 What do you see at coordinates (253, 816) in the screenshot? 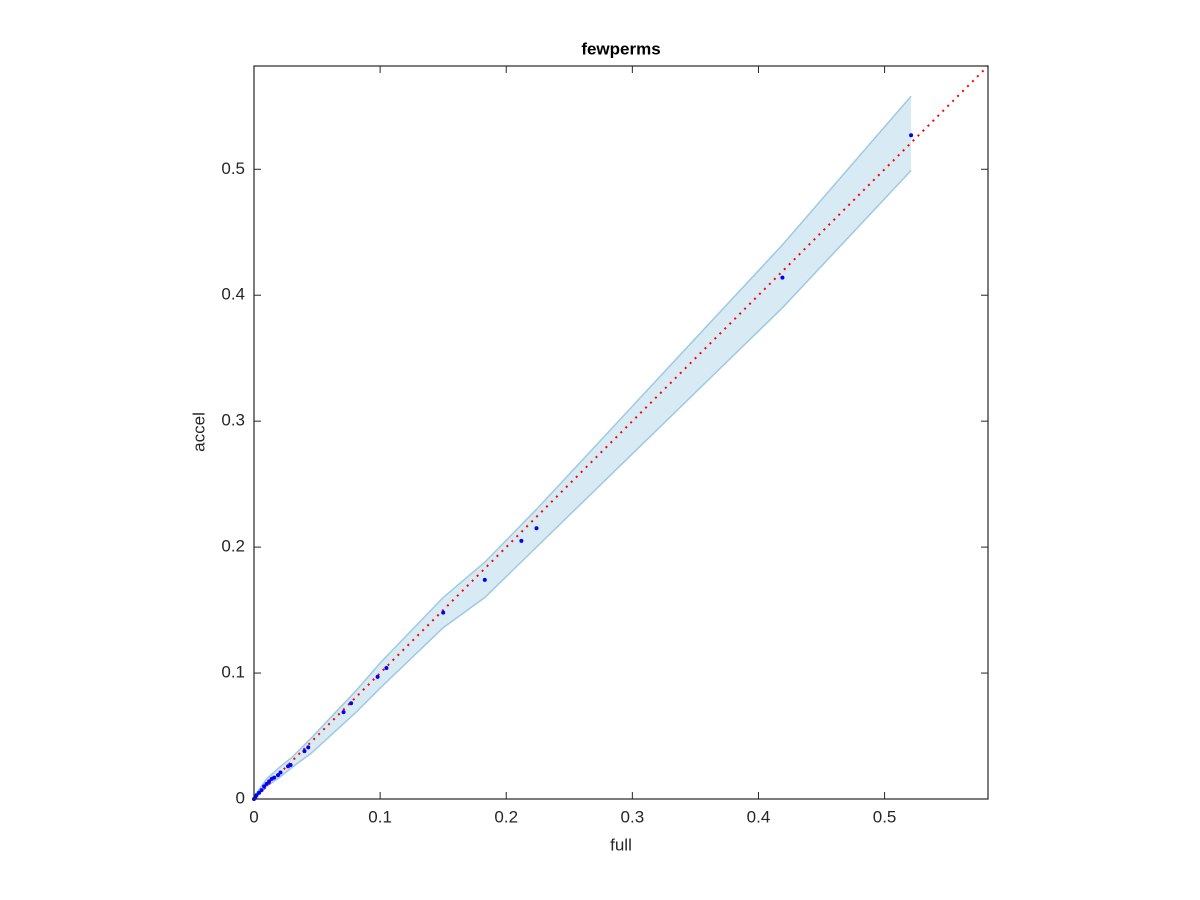
I see `x-tick-label: 0` at bounding box center [253, 816].